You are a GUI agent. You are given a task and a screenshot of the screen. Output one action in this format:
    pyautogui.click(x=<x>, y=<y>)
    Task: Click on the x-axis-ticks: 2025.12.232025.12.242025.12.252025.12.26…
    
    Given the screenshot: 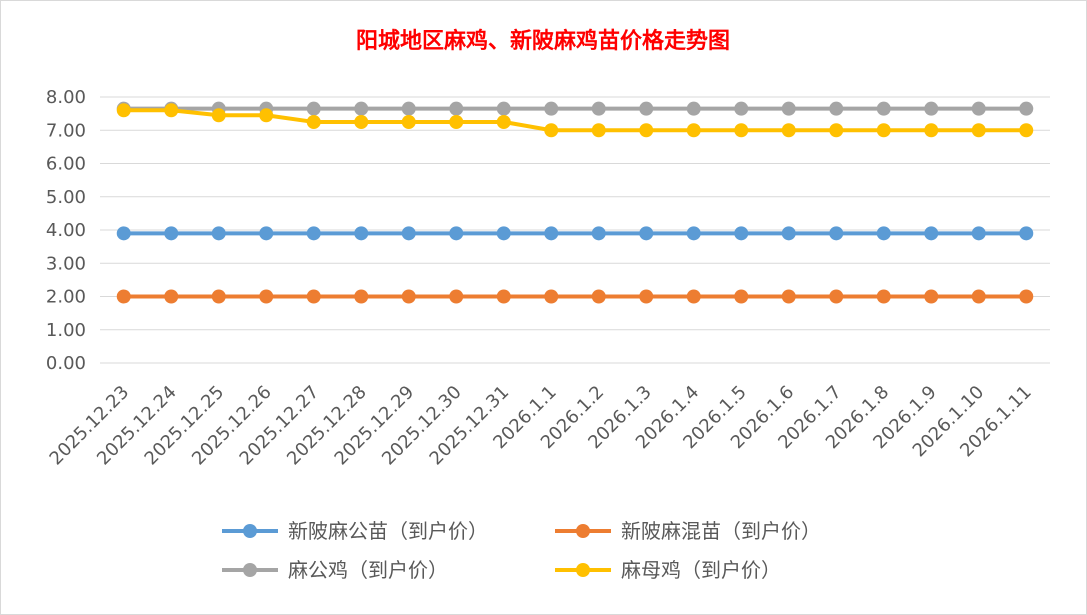 What is the action you would take?
    pyautogui.click(x=541, y=426)
    